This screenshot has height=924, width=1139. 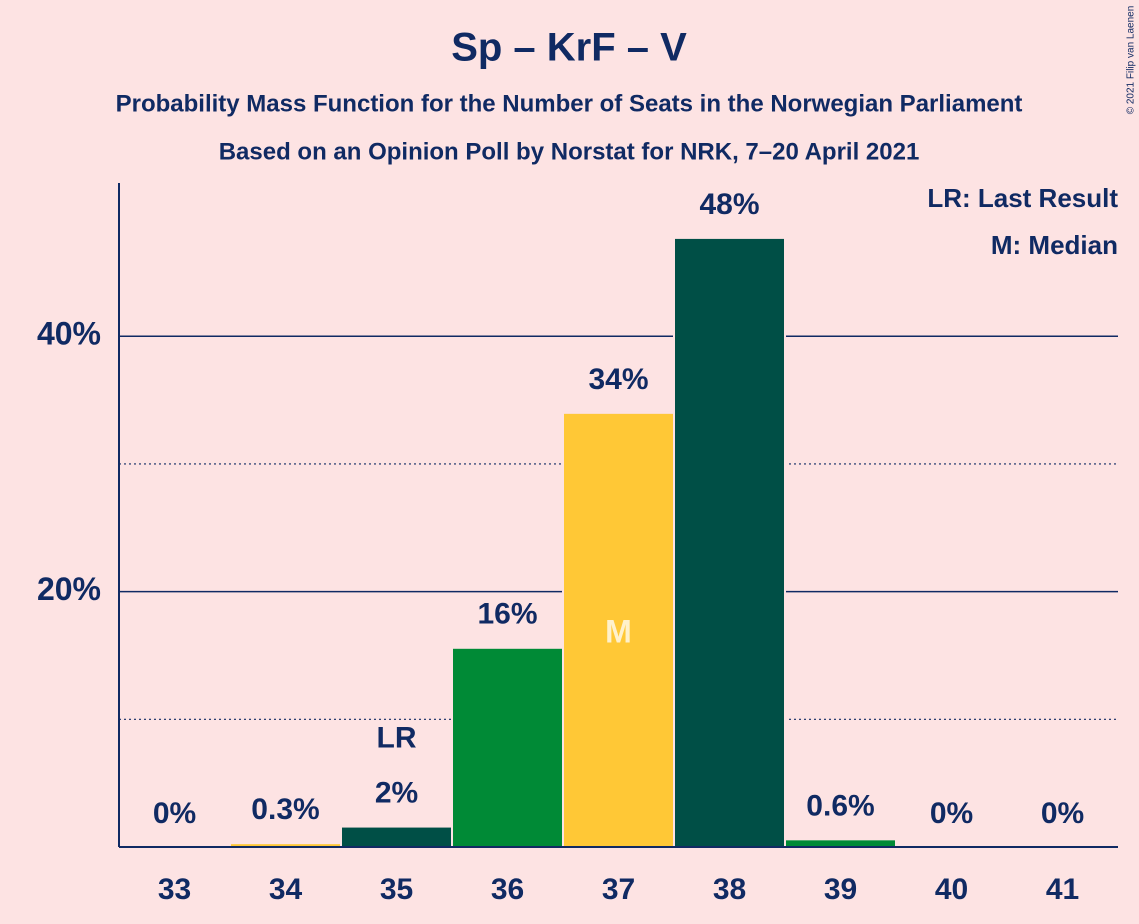 What do you see at coordinates (840, 805) in the screenshot?
I see `value-label: 0.6%` at bounding box center [840, 805].